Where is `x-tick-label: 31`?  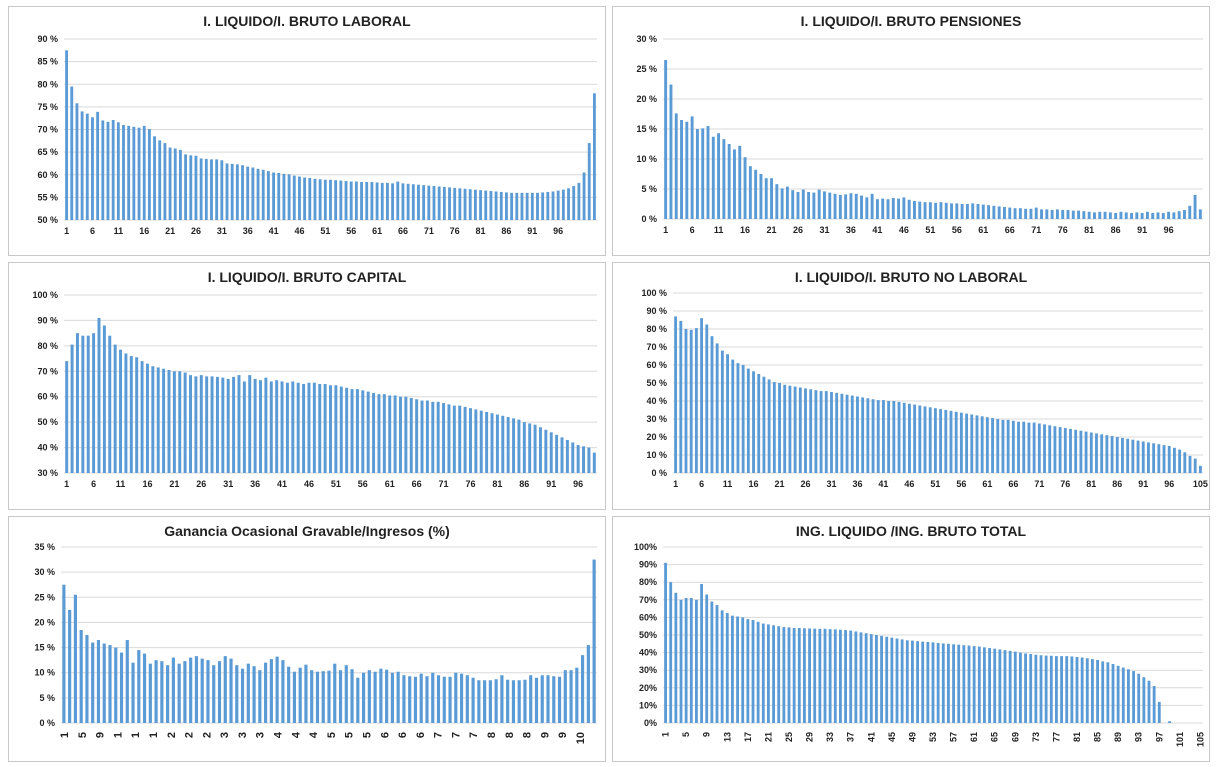 x-tick-label: 31 is located at coordinates (824, 230).